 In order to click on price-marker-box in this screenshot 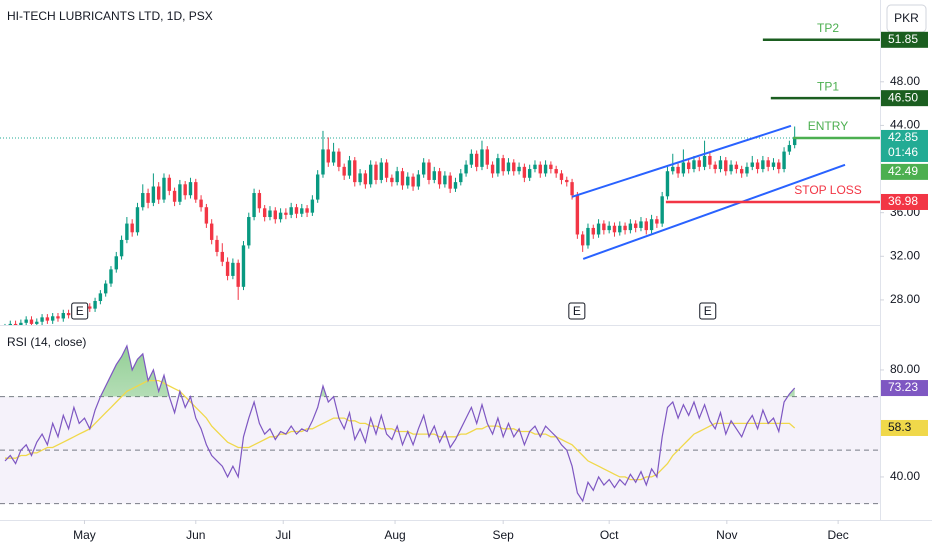, I will do `click(904, 171)`.